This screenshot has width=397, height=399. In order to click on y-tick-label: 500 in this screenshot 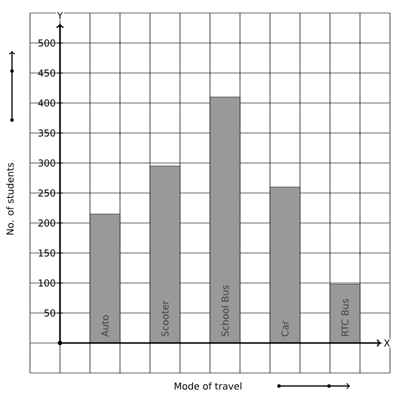, I will do `click(47, 43)`.